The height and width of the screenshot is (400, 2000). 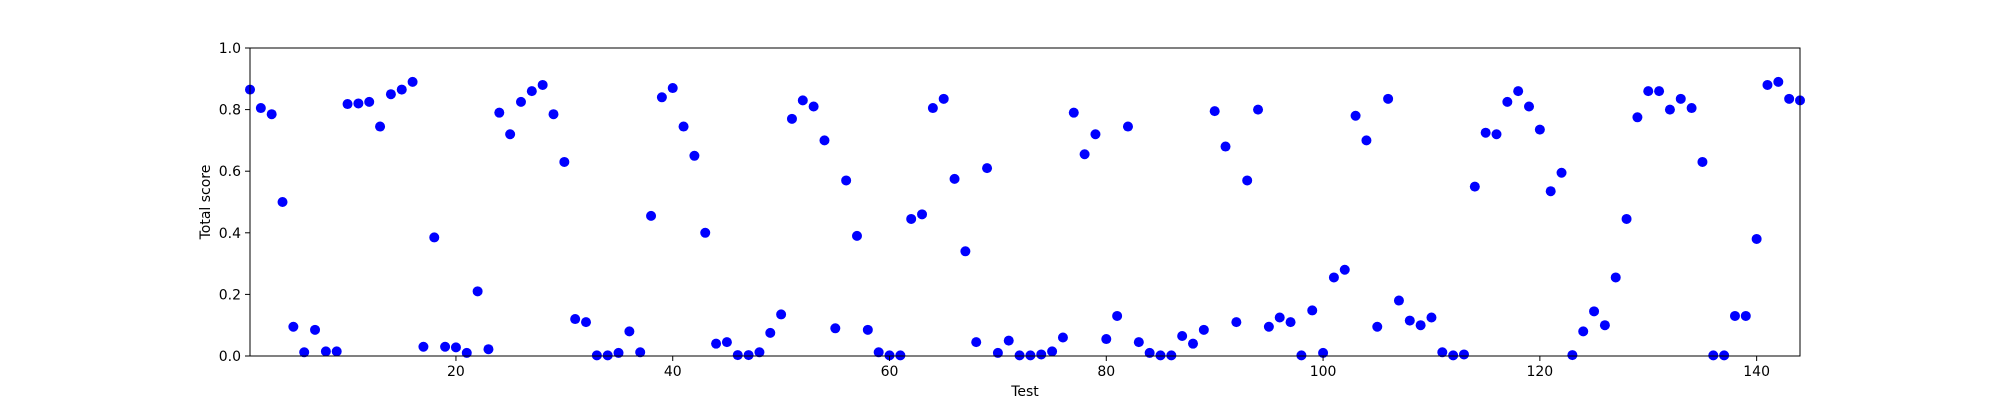 I want to click on x-tick-label: 140, so click(x=1756, y=372).